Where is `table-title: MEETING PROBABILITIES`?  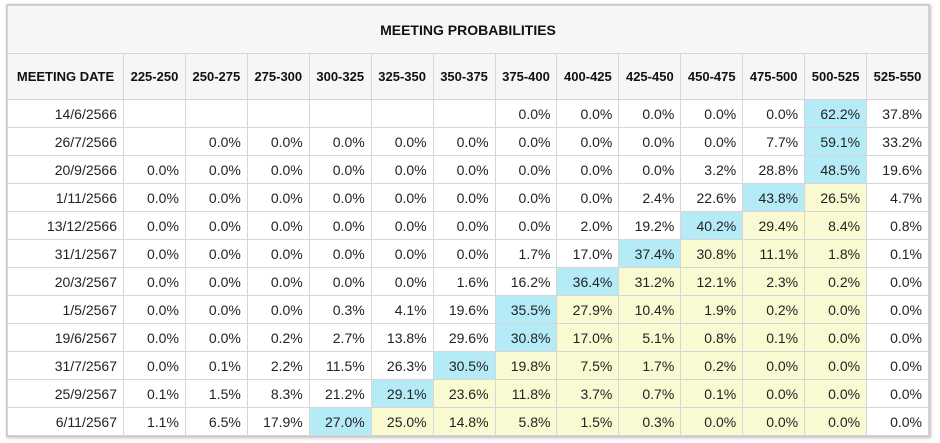
table-title: MEETING PROBABILITIES is located at coordinates (468, 29).